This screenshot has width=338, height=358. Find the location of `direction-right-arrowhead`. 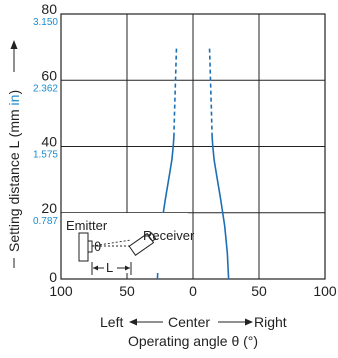

direction-right-arrowhead is located at coordinates (249, 322).